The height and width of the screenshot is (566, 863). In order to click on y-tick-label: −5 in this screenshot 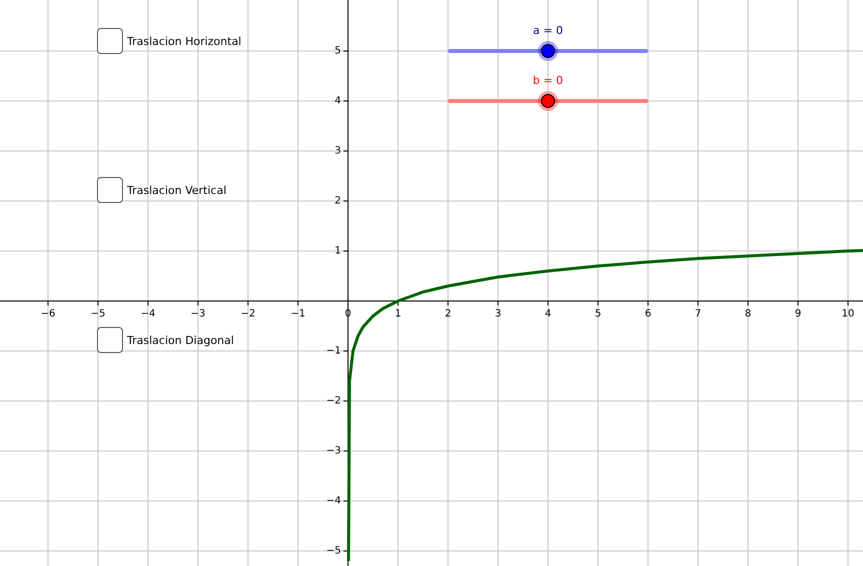, I will do `click(333, 551)`.